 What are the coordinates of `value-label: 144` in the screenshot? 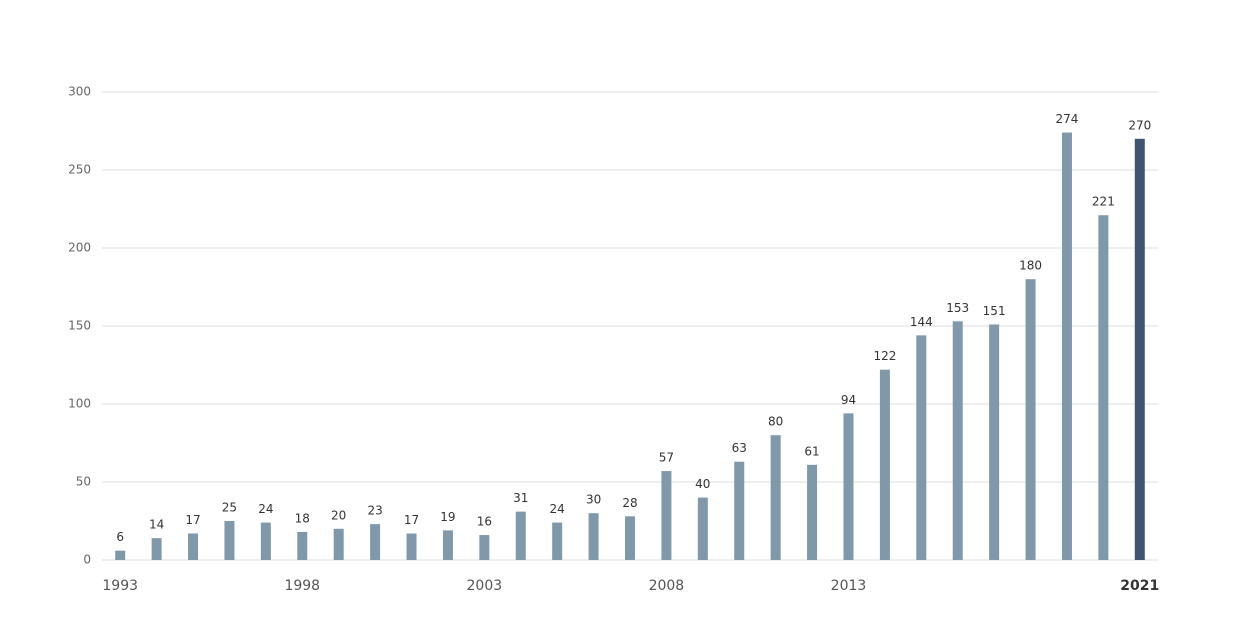 It's located at (921, 322).